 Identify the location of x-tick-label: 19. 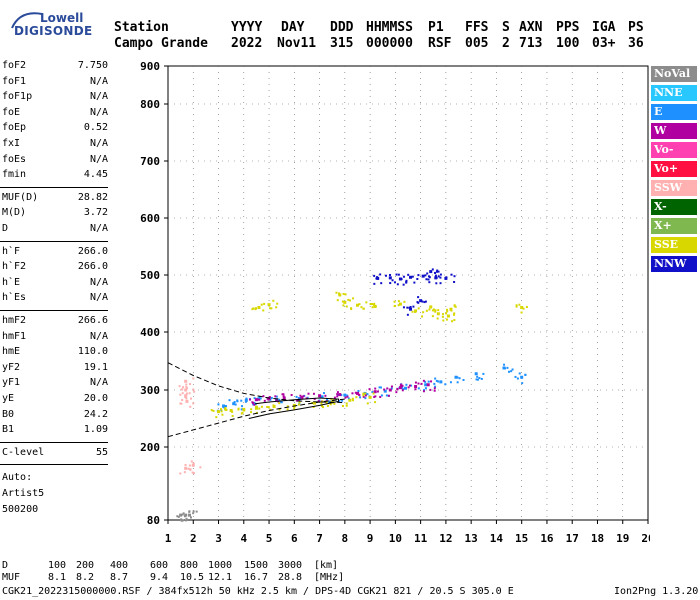
(622, 538).